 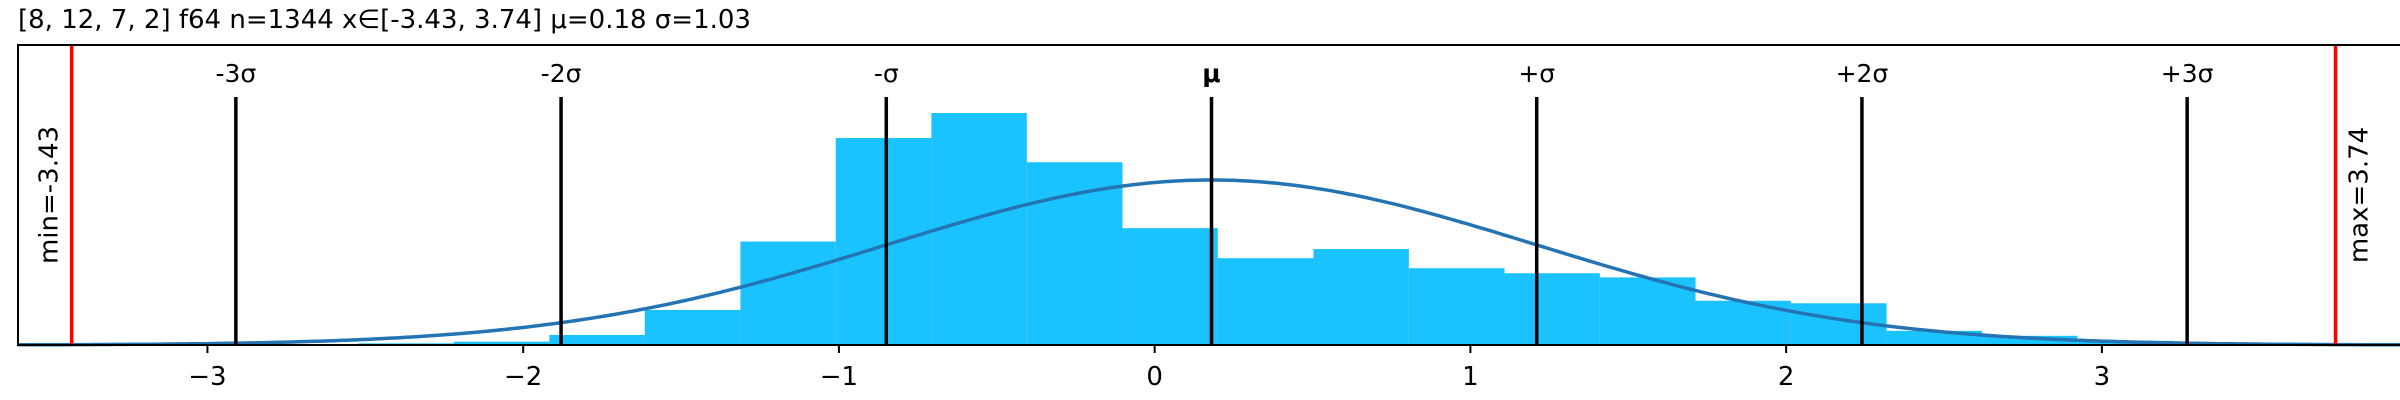 What do you see at coordinates (523, 377) in the screenshot?
I see `x-tick-label: −2` at bounding box center [523, 377].